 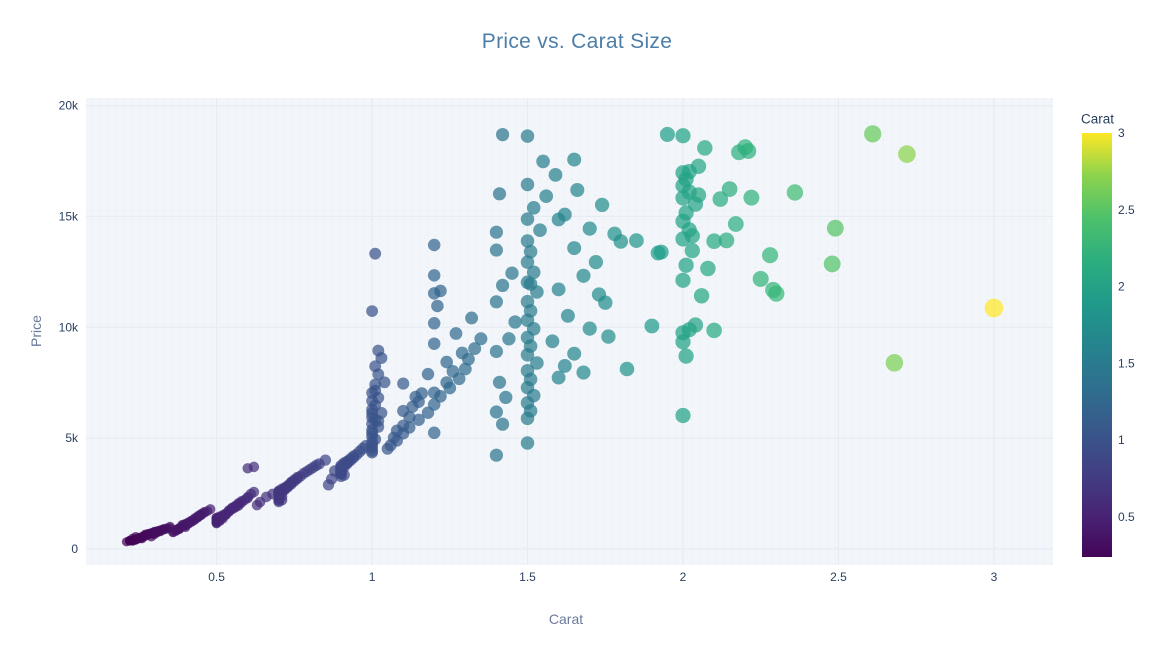 I want to click on colorbar-tick-label: 2.5, so click(x=1126, y=210).